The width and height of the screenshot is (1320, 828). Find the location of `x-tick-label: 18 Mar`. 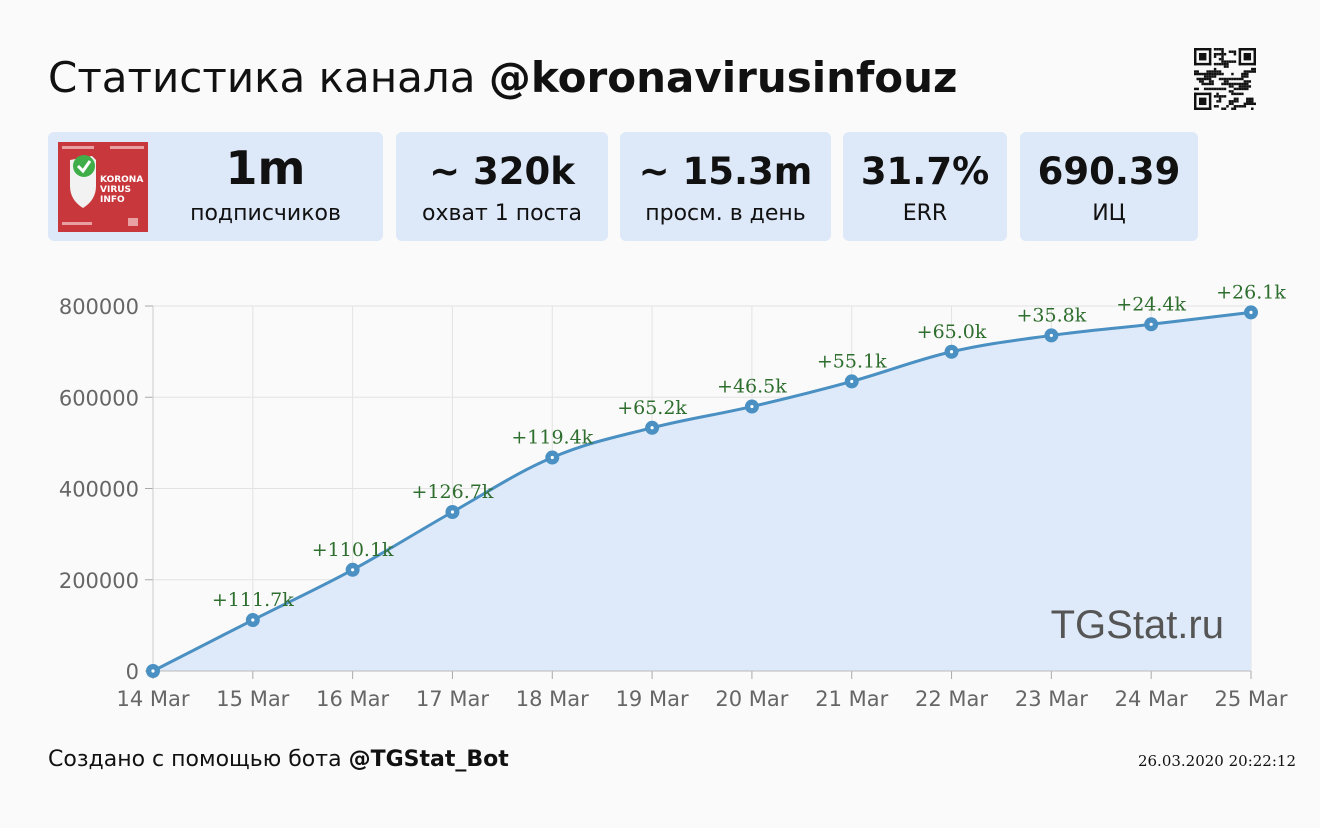

x-tick-label: 18 Mar is located at coordinates (552, 699).